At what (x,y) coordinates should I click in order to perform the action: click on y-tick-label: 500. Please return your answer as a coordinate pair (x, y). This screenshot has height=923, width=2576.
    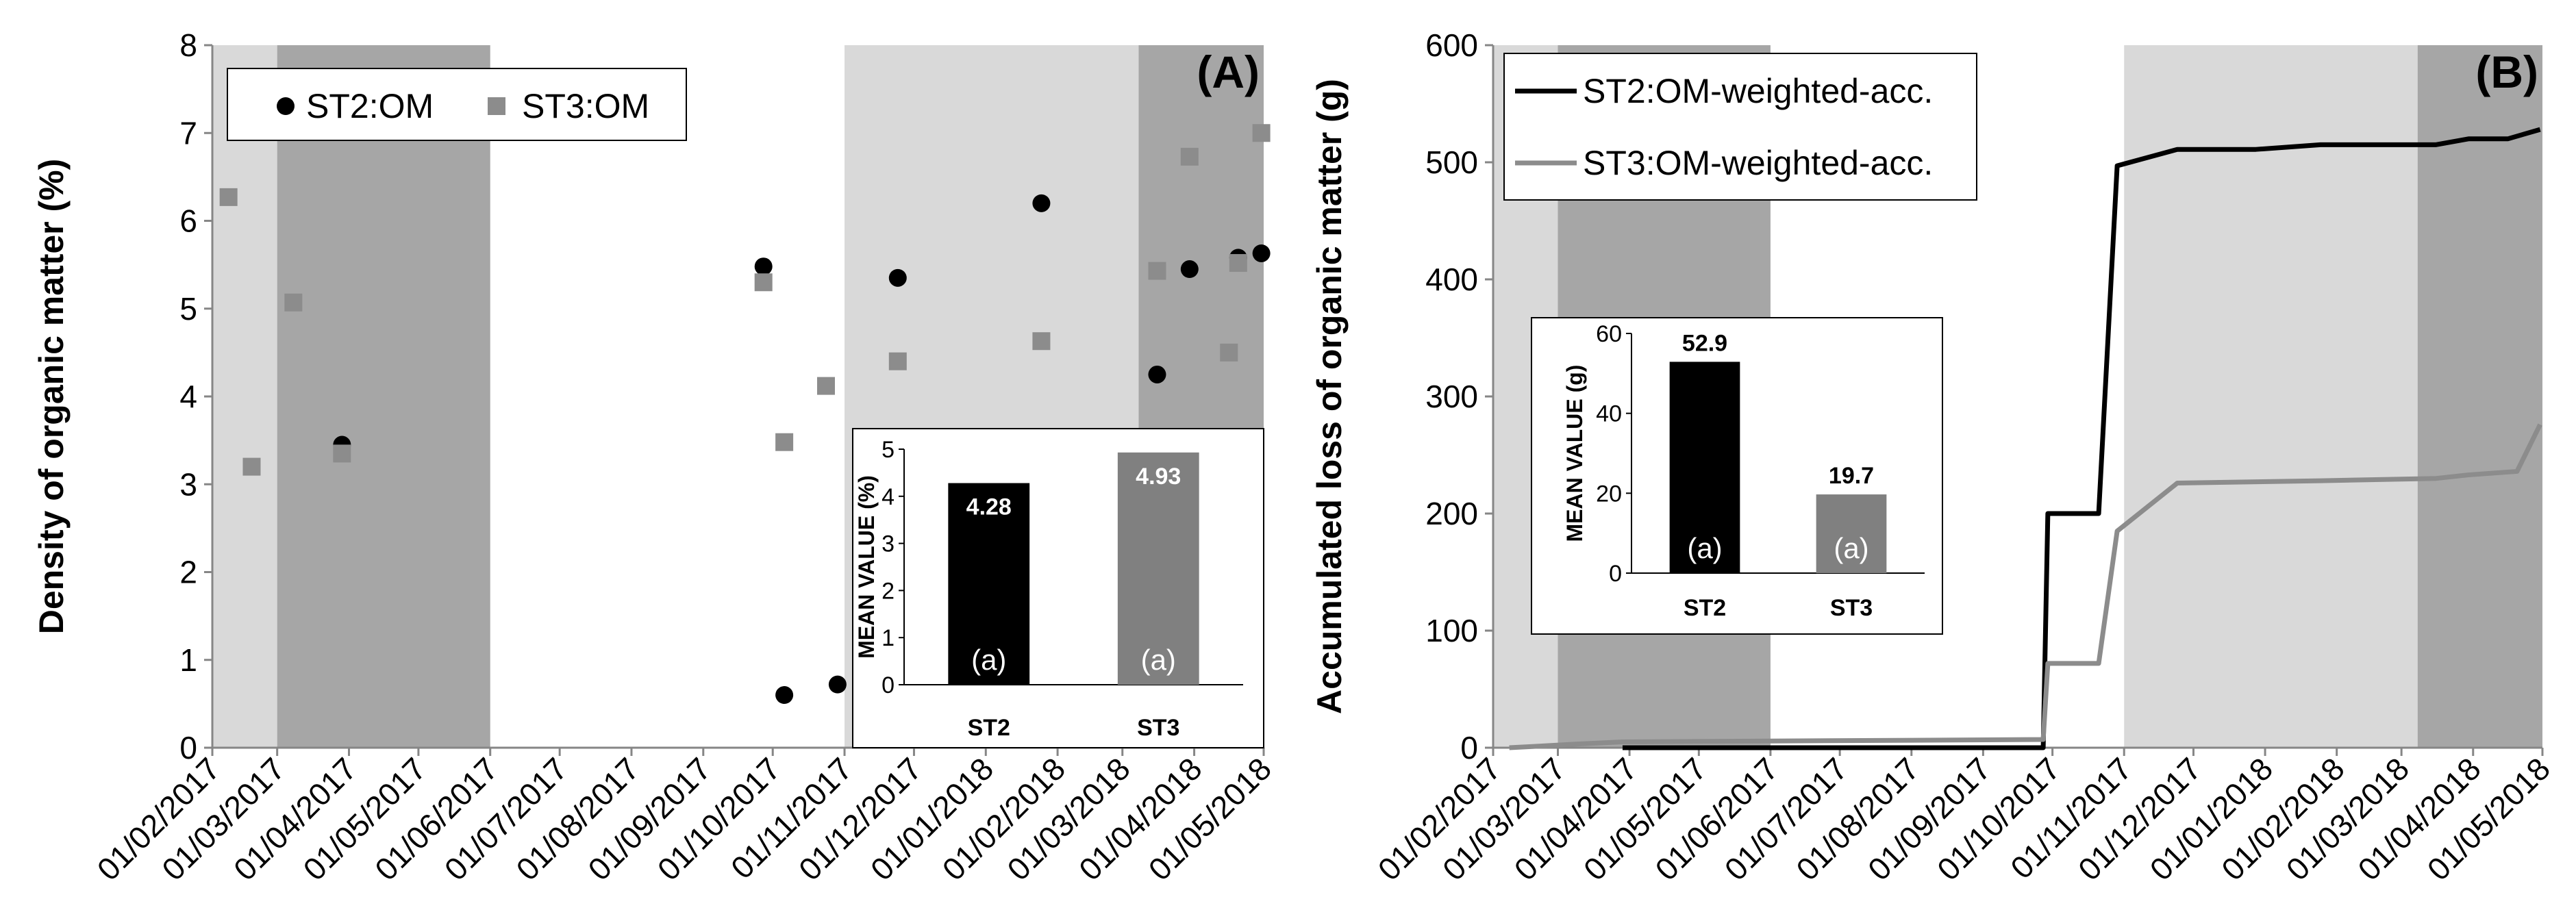
    Looking at the image, I should click on (1451, 162).